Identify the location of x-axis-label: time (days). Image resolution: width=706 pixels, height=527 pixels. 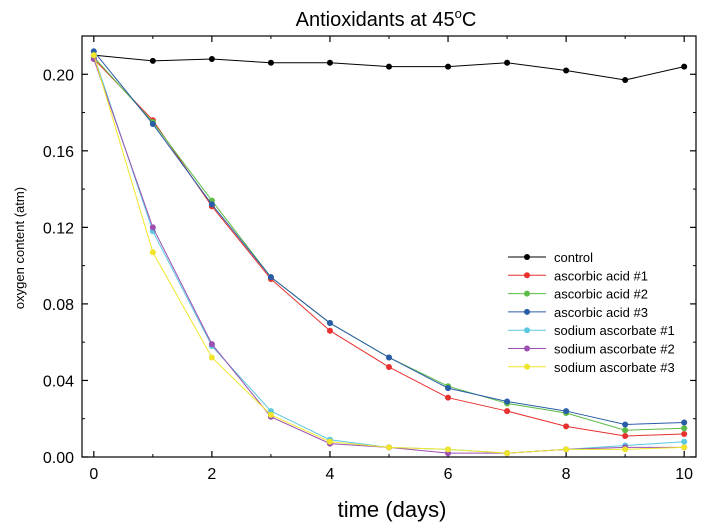
(392, 509).